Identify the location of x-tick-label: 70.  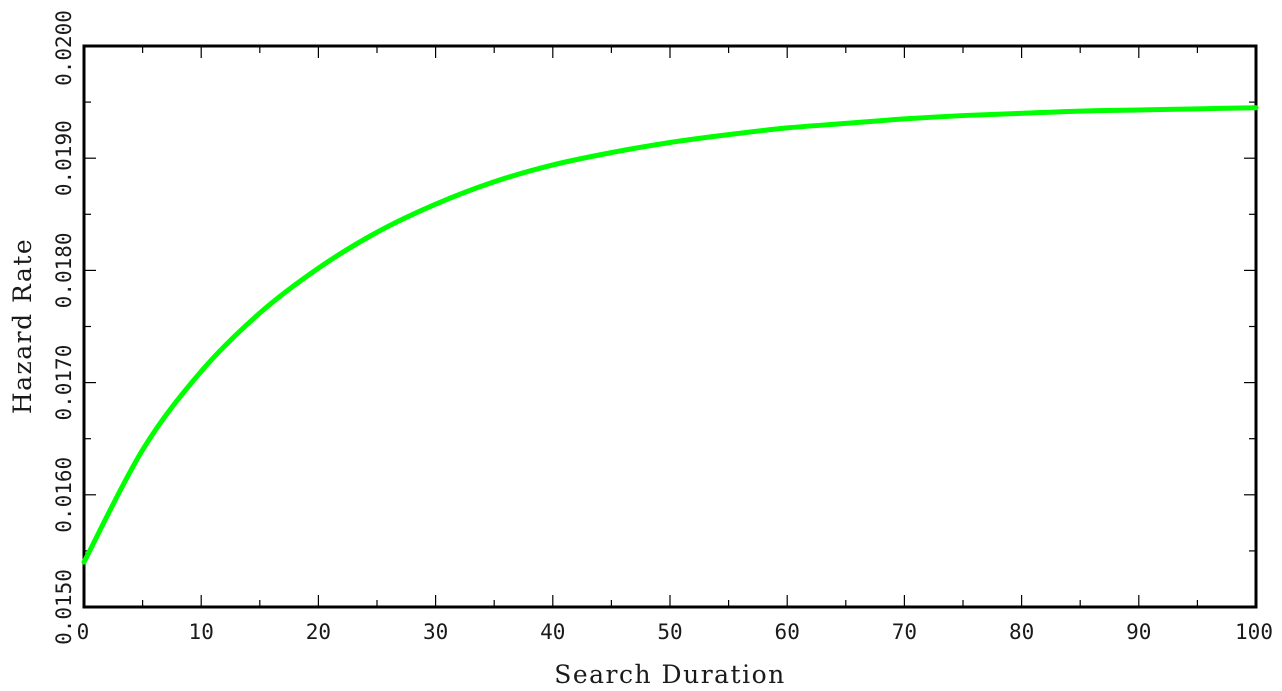
(904, 632).